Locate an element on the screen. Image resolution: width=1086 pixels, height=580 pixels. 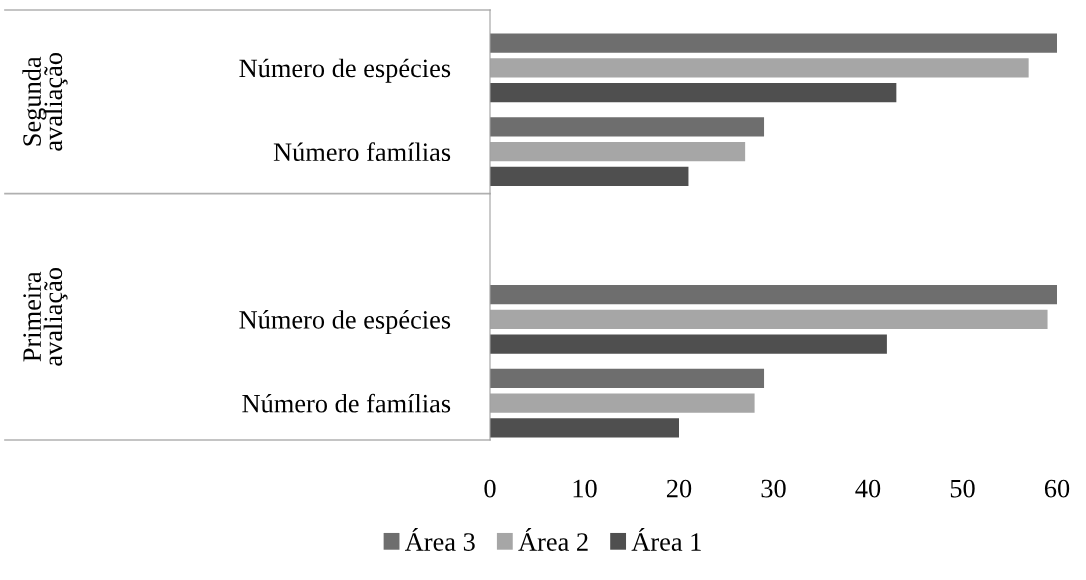
x-tick-label: 10 is located at coordinates (585, 488).